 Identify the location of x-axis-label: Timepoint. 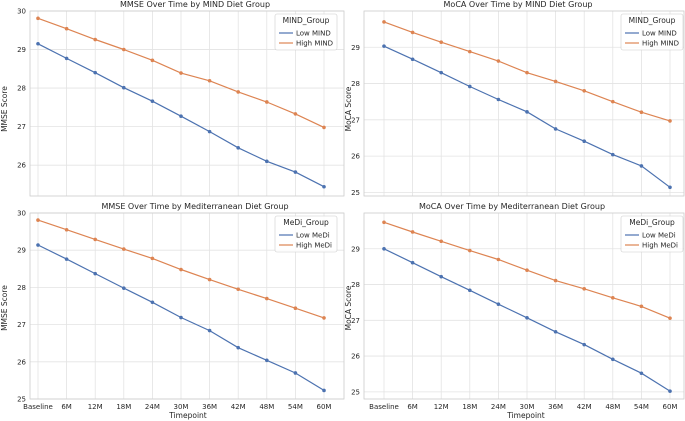
(187, 415).